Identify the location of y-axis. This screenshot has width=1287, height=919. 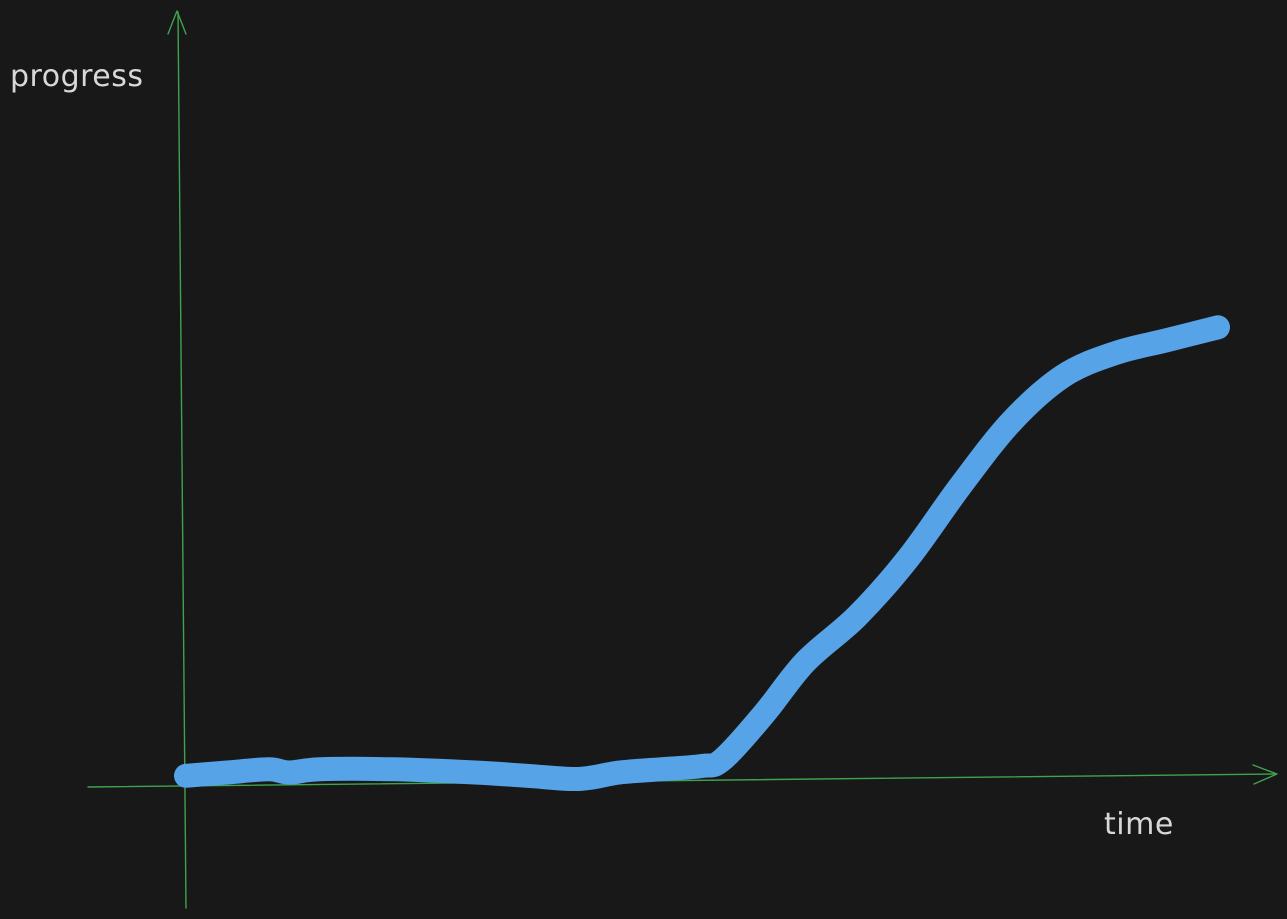
(182, 460).